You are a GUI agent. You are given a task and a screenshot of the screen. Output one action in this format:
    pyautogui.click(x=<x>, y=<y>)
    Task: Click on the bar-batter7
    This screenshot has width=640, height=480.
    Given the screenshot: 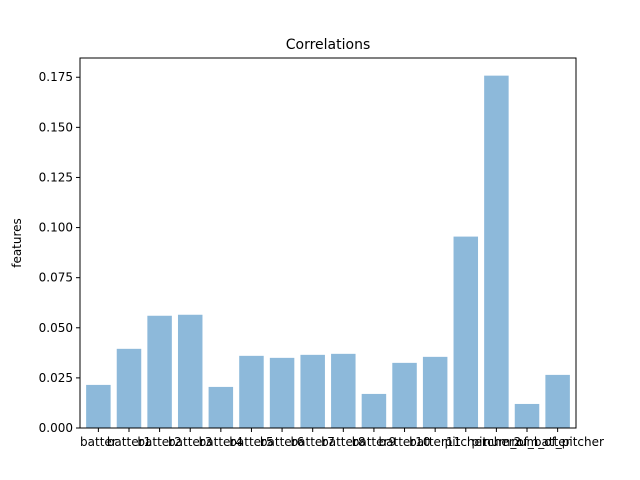 What is the action you would take?
    pyautogui.click(x=312, y=391)
    